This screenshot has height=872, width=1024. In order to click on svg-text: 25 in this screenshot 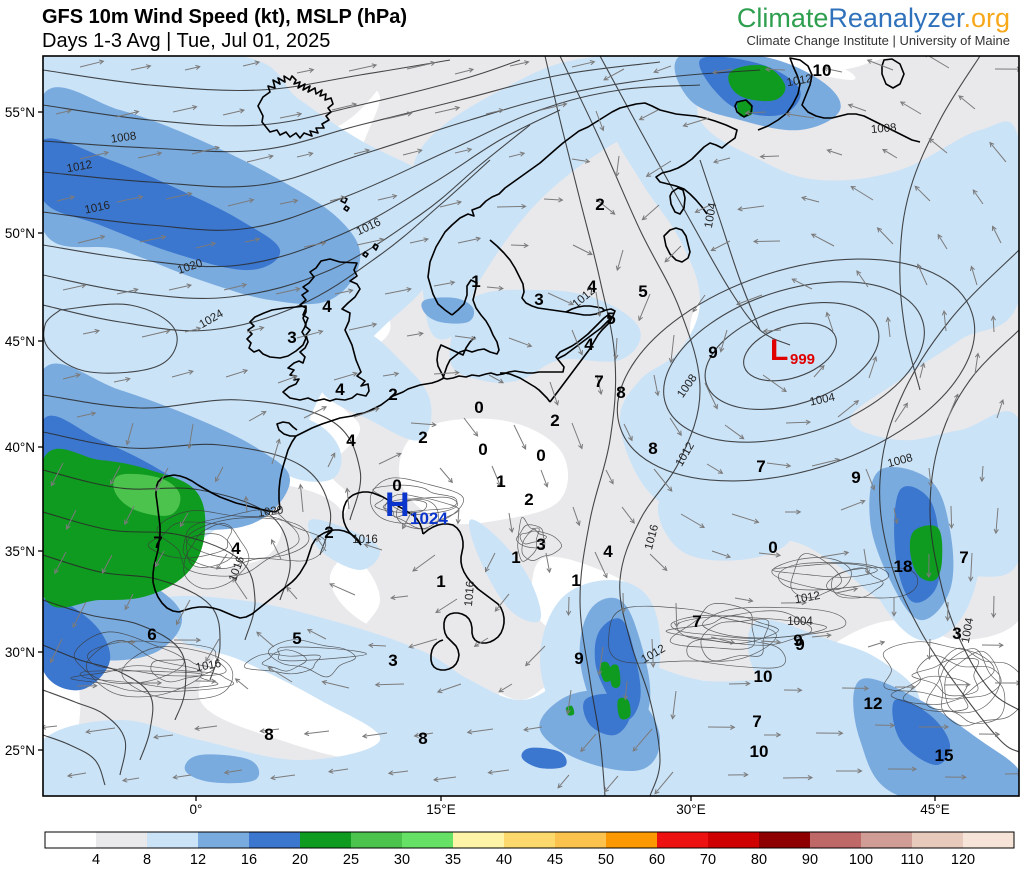, I will do `click(351, 860)`.